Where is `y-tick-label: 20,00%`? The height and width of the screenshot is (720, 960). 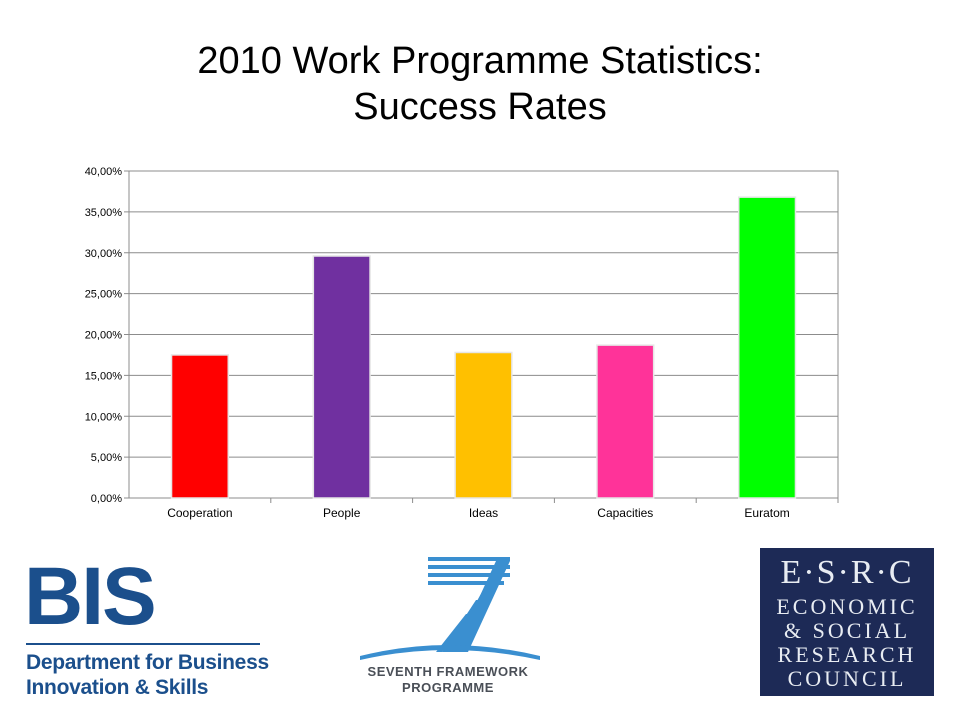 y-tick-label: 20,00% is located at coordinates (104, 336).